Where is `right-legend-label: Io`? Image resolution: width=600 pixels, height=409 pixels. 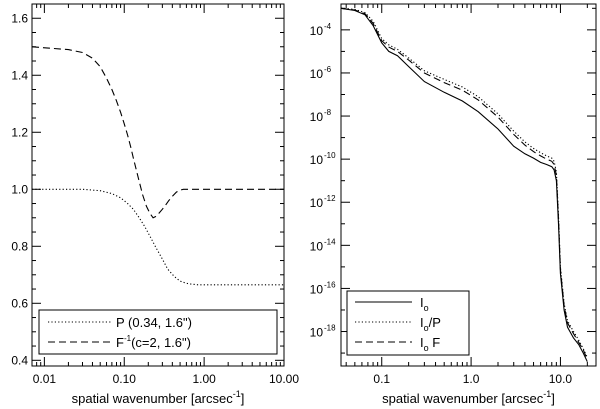
right-legend-label: Io is located at coordinates (424, 304).